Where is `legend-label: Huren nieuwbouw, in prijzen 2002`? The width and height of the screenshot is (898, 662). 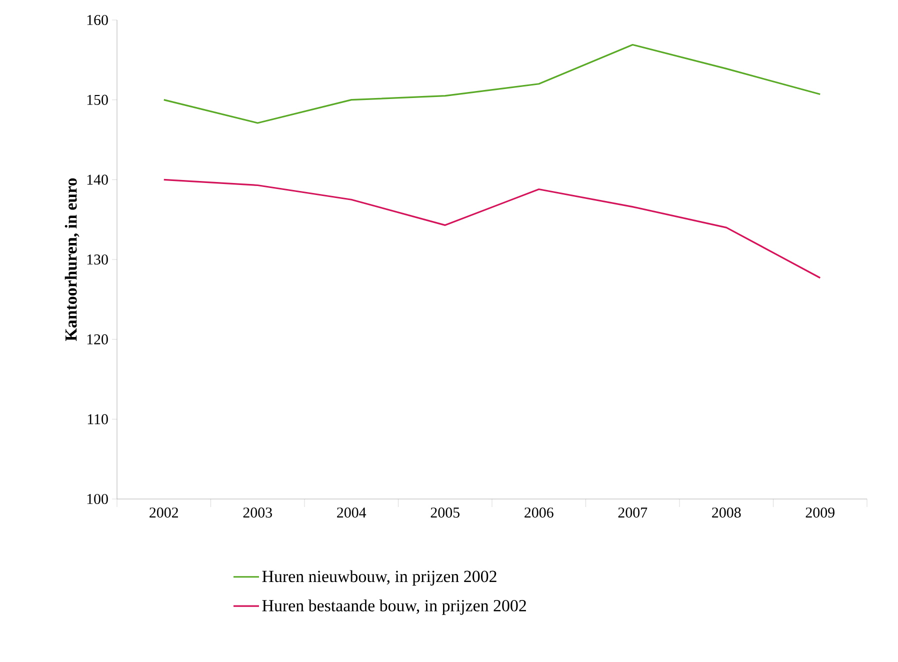
legend-label: Huren nieuwbouw, in prijzen 2002 is located at coordinates (379, 578).